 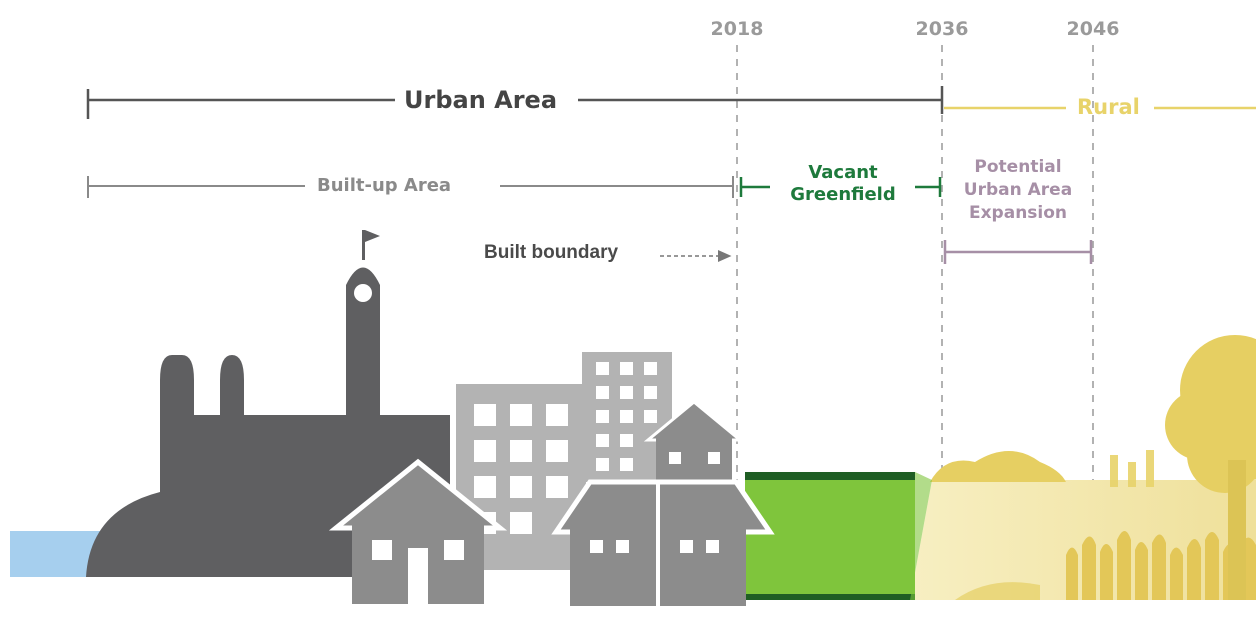 I want to click on rural-fields, so click(x=1083, y=525).